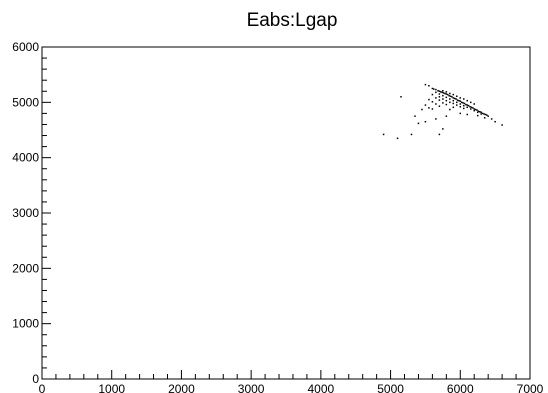 The height and width of the screenshot is (393, 548). Describe the element at coordinates (111, 387) in the screenshot. I see `x-tick-label: 1000` at that location.